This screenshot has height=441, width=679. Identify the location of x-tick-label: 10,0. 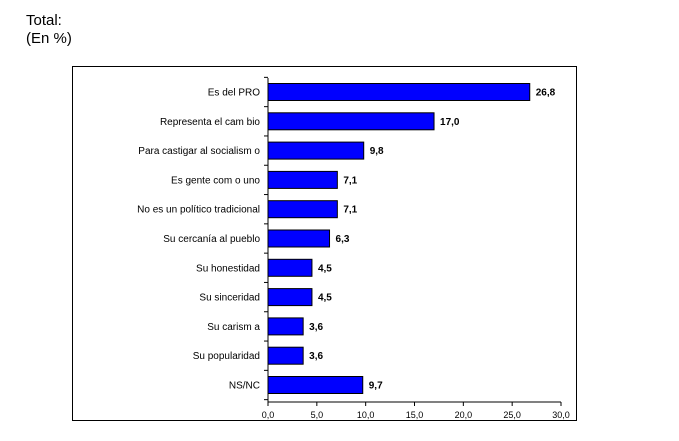
(366, 415).